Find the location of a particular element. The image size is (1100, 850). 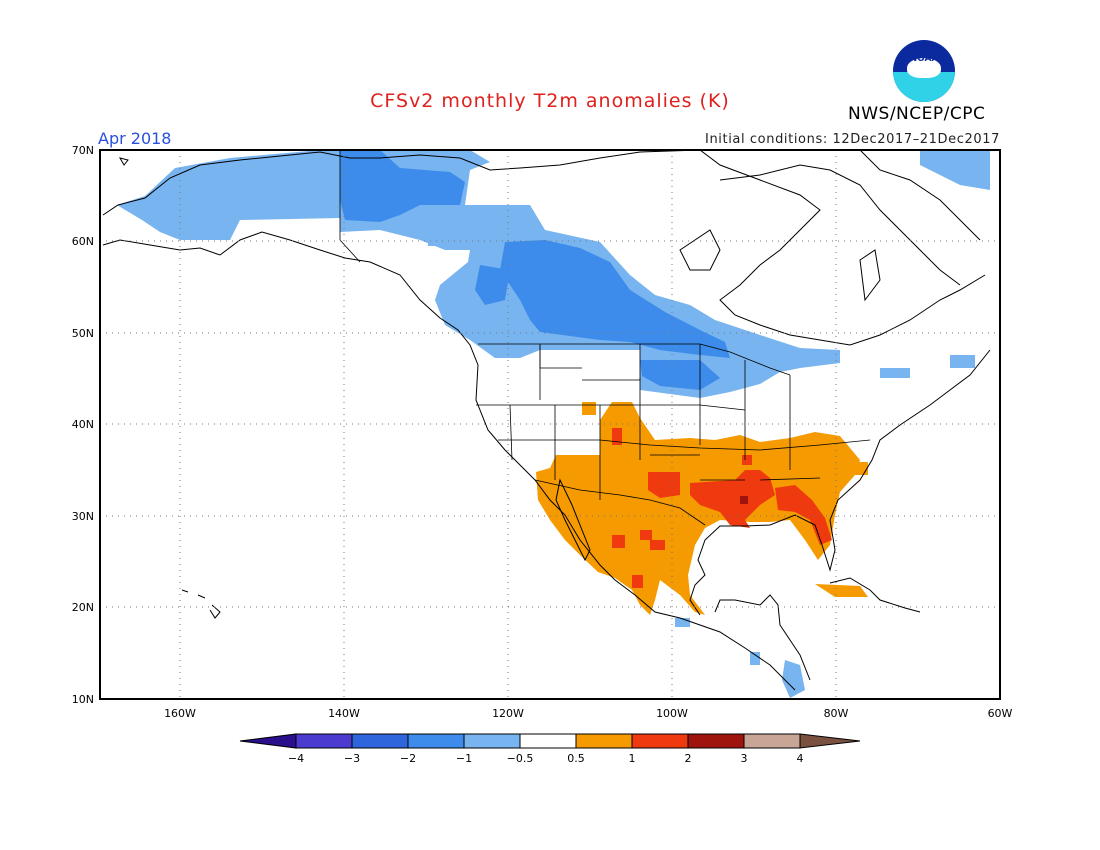

lat-tick-label: 30N is located at coordinates (83, 516).